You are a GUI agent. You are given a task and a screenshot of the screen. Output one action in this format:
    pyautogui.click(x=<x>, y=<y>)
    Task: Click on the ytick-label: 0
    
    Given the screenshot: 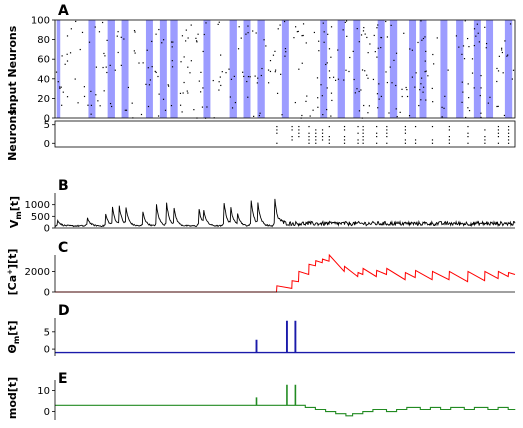 What is the action you would take?
    pyautogui.click(x=47, y=119)
    